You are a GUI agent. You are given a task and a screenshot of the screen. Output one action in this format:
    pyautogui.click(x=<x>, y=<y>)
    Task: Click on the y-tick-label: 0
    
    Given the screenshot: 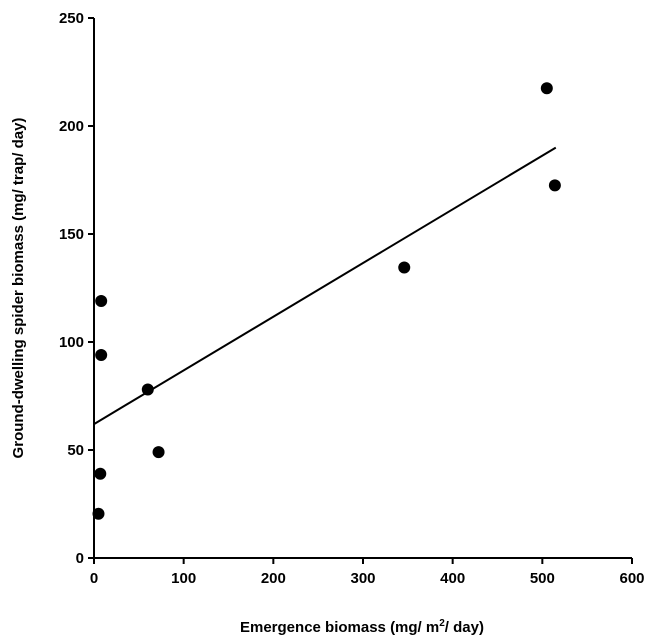 What is the action you would take?
    pyautogui.click(x=80, y=558)
    